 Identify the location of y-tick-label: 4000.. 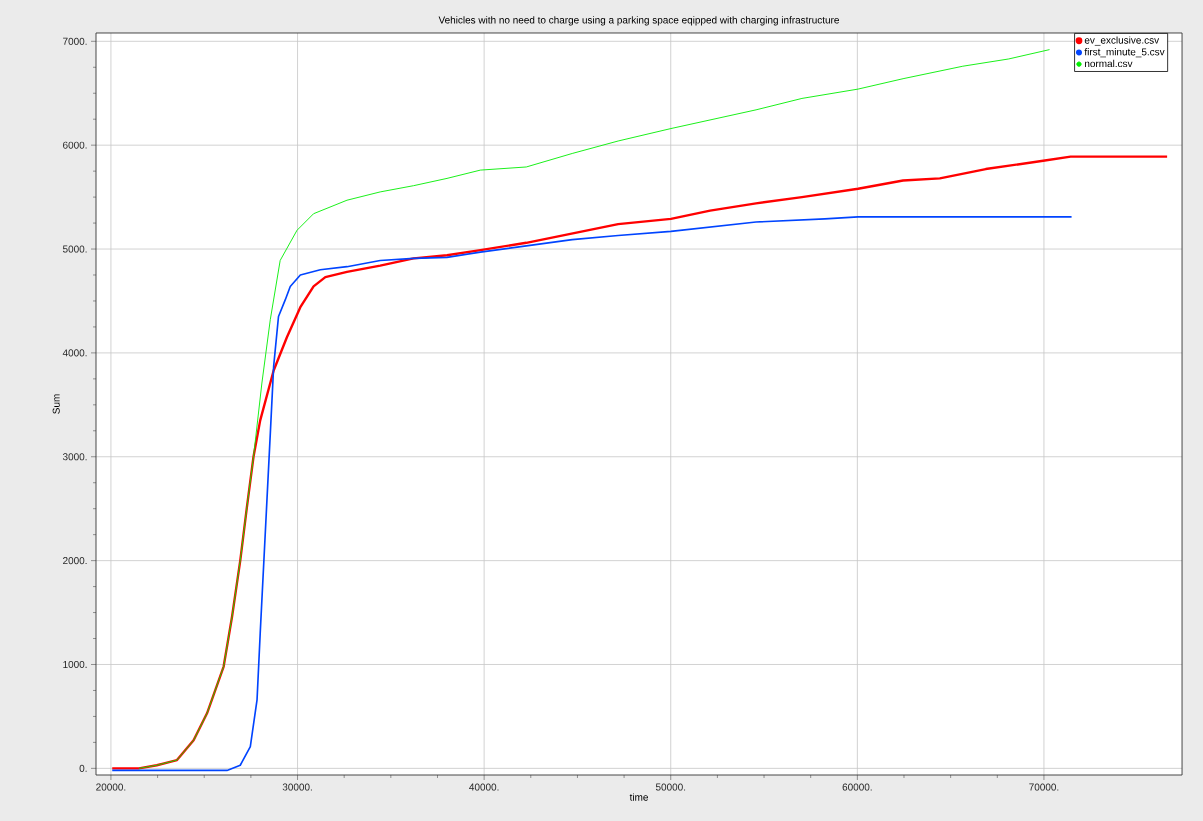
(74, 353).